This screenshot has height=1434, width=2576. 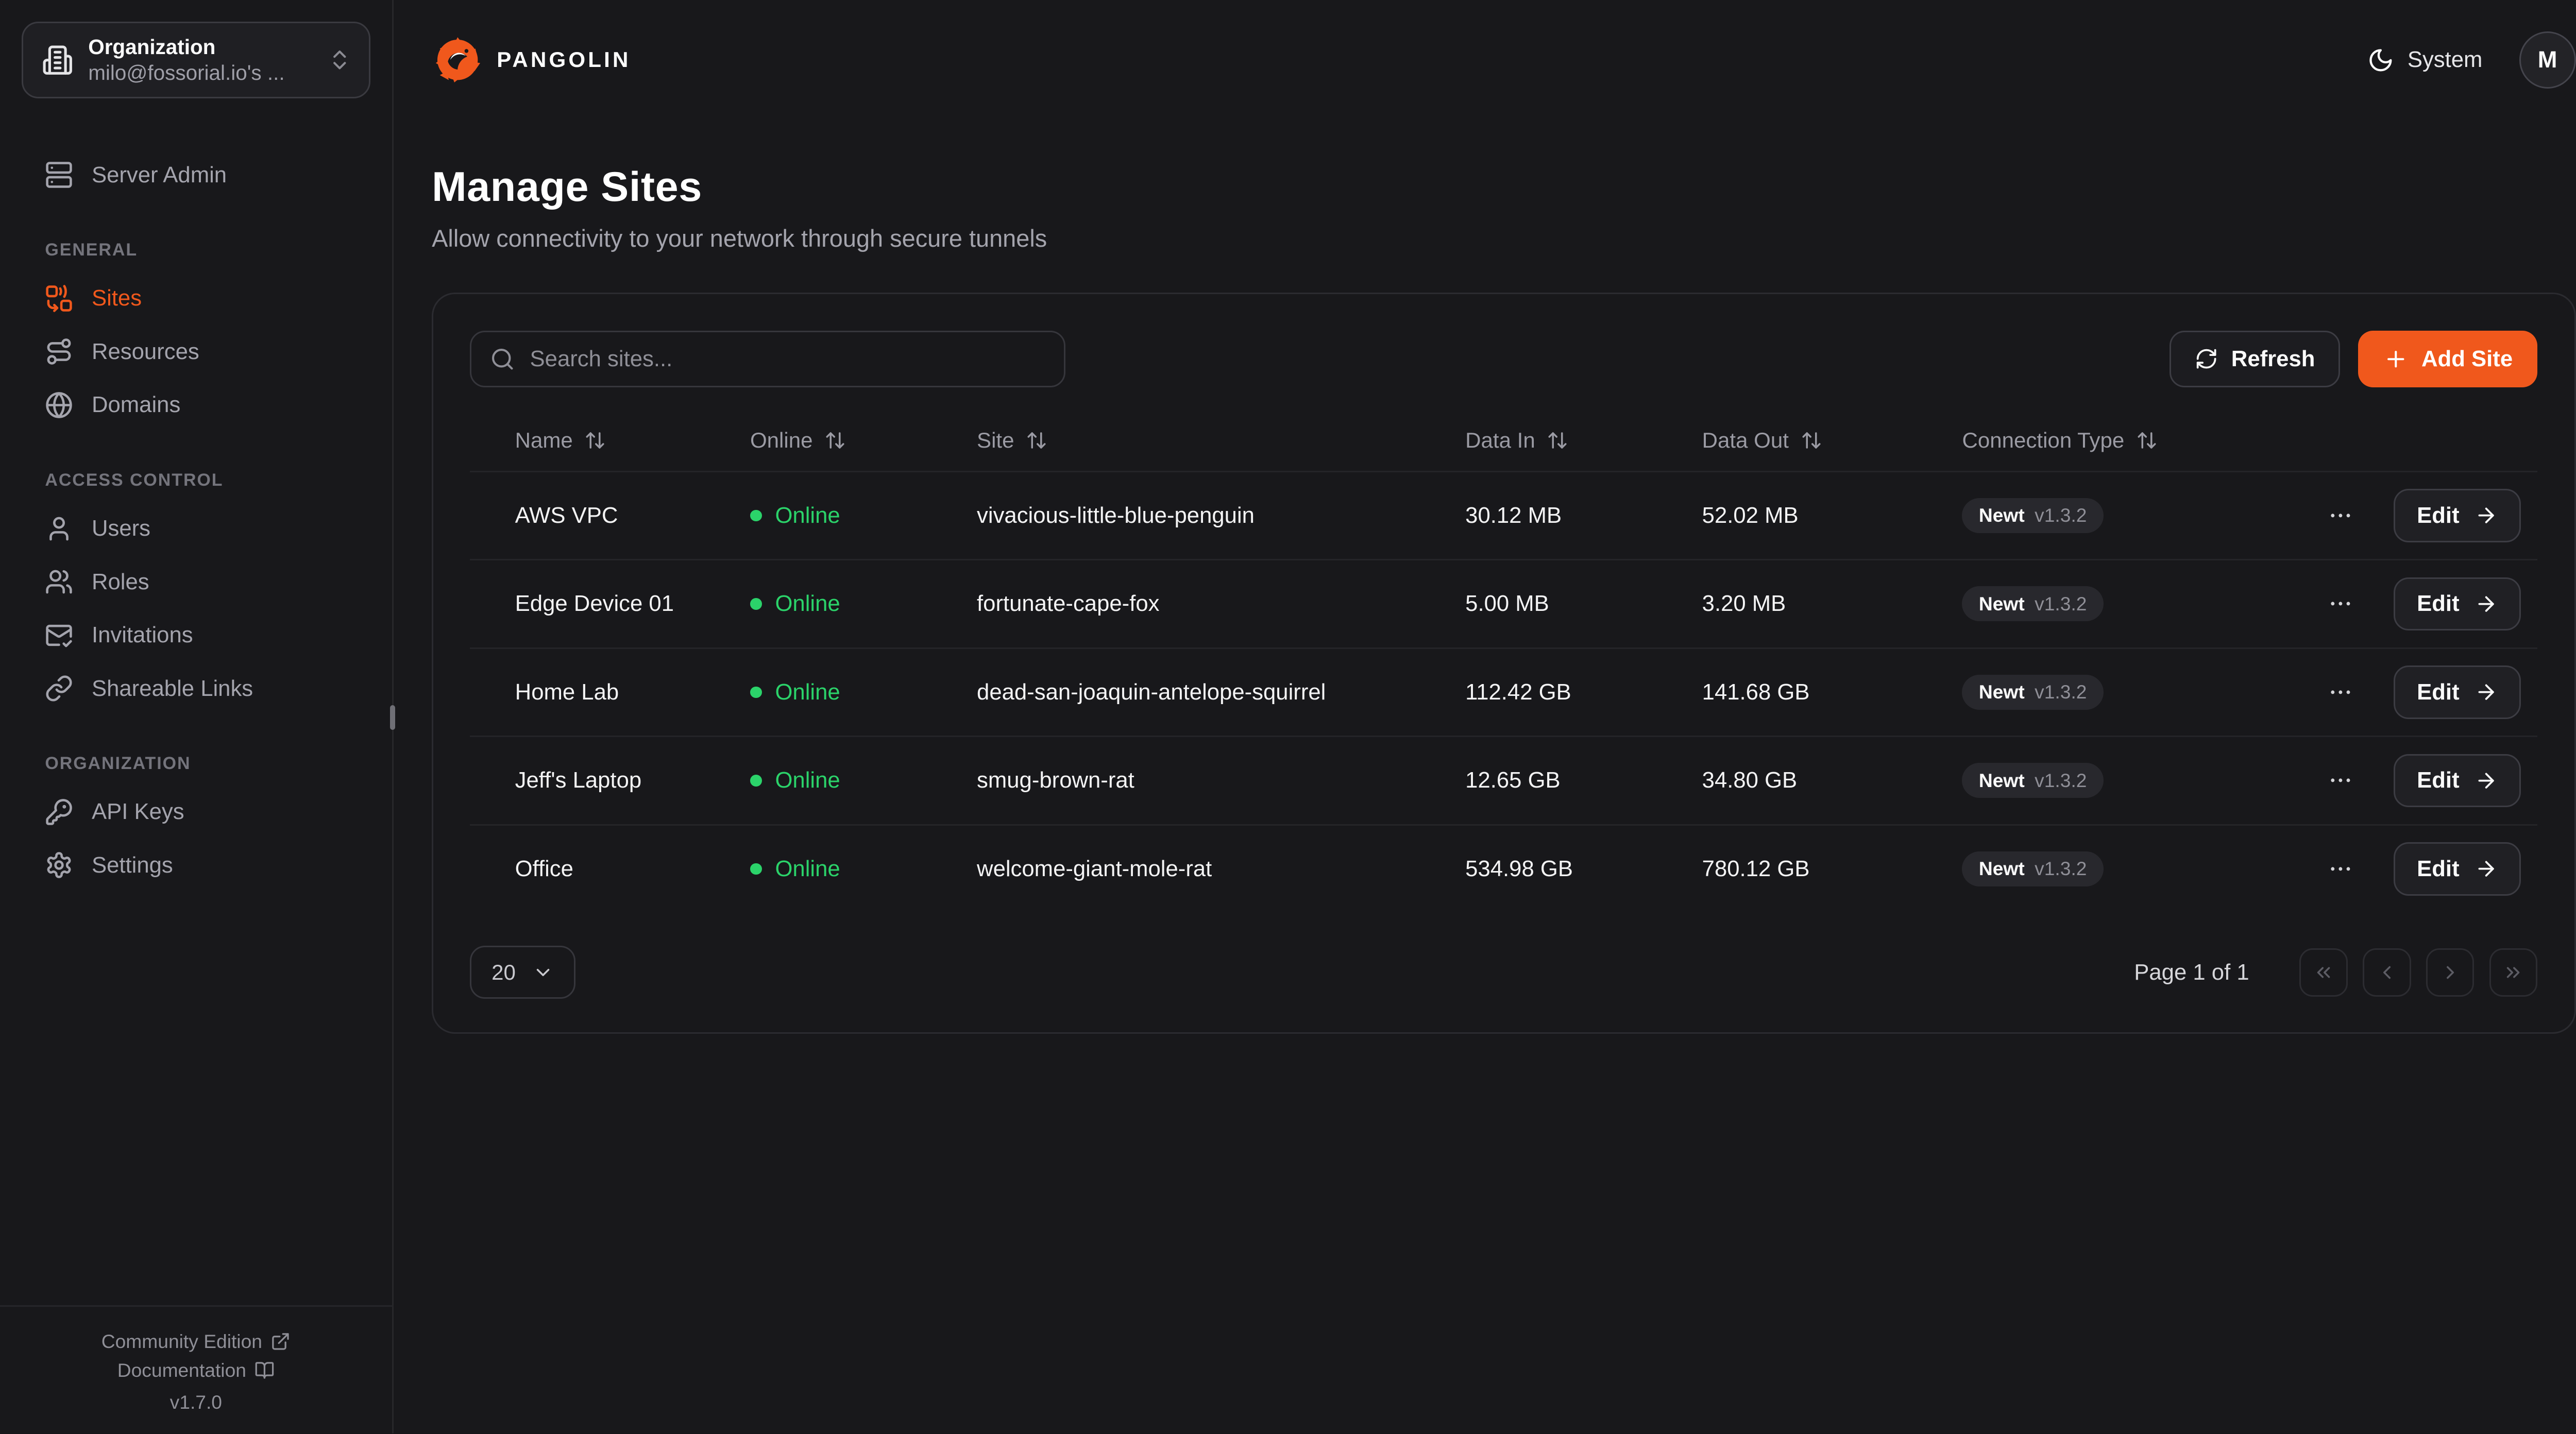 What do you see at coordinates (504, 972) in the screenshot?
I see `page-size-value: 20` at bounding box center [504, 972].